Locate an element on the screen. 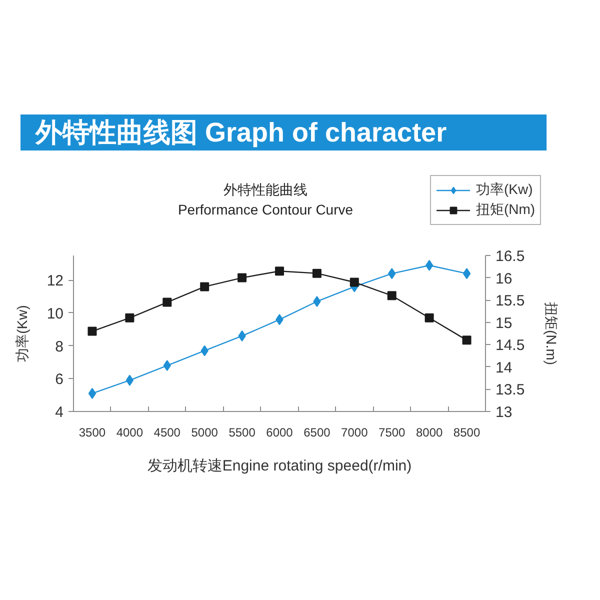 The image size is (600, 600). chart-subtitle: 外特性能曲线 Performance Contour Curve is located at coordinates (266, 200).